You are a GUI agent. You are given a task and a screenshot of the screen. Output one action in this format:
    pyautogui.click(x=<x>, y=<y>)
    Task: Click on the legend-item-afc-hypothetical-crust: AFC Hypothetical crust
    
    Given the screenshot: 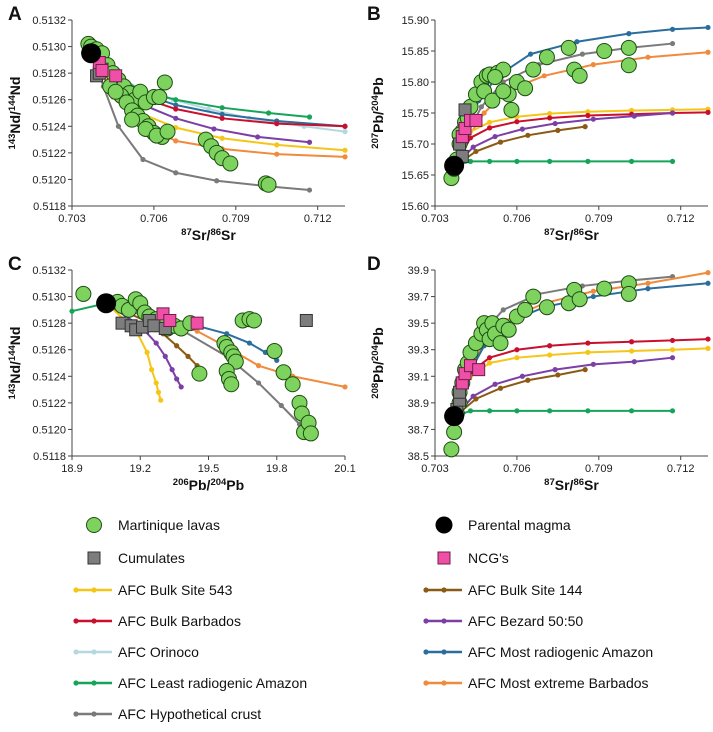 What is the action you would take?
    pyautogui.click(x=167, y=714)
    